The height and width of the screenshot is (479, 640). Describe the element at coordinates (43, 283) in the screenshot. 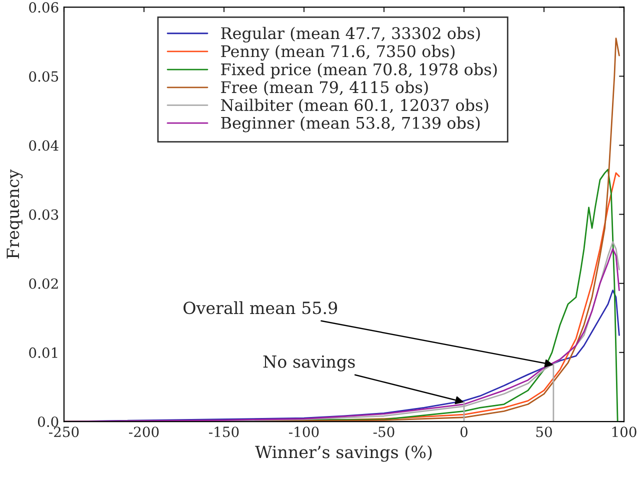

I see `y-tick-label: 0.02` at that location.